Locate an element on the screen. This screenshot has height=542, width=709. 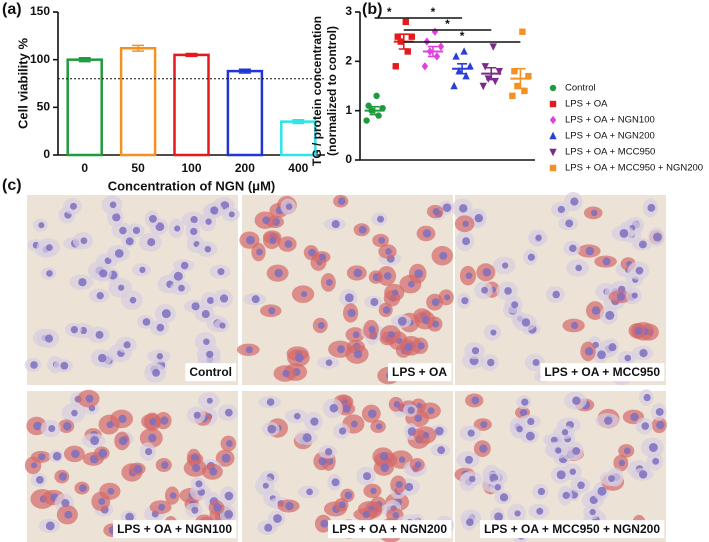
legend-label: LPS + OA + NGN100 is located at coordinates (610, 120).